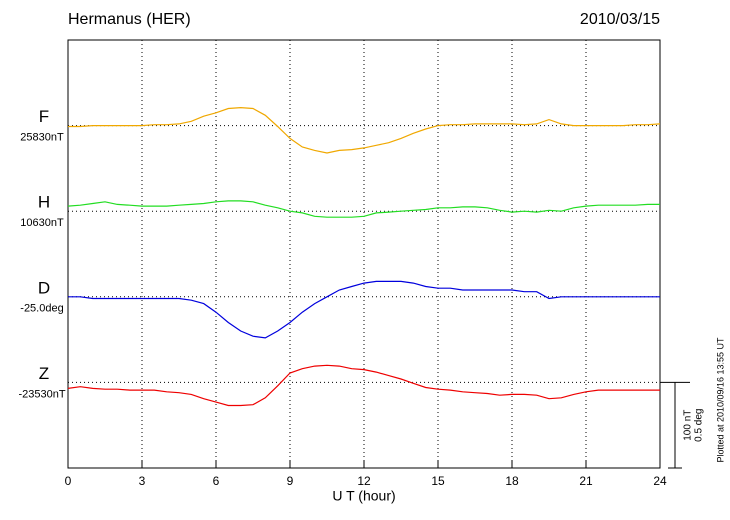 Image resolution: width=730 pixels, height=520 pixels. Describe the element at coordinates (688, 425) in the screenshot. I see `scale-bar-label: 100 nT` at that location.